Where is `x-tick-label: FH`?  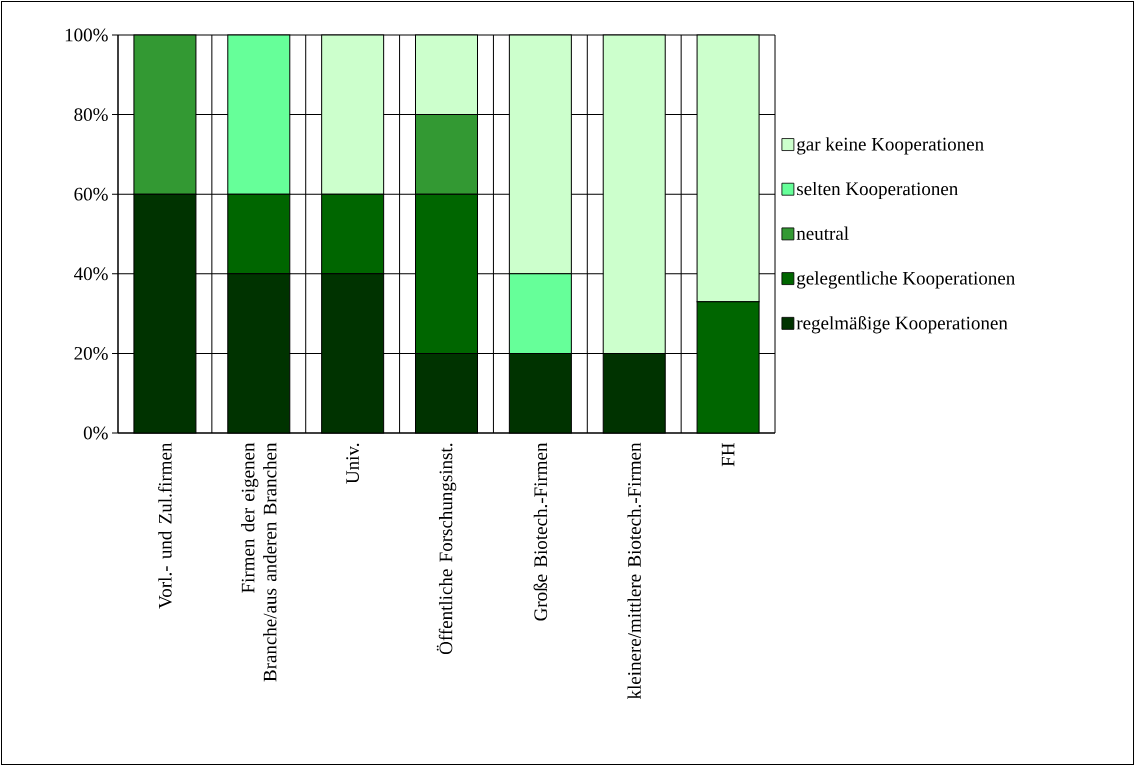
x-tick-label: FH is located at coordinates (728, 455).